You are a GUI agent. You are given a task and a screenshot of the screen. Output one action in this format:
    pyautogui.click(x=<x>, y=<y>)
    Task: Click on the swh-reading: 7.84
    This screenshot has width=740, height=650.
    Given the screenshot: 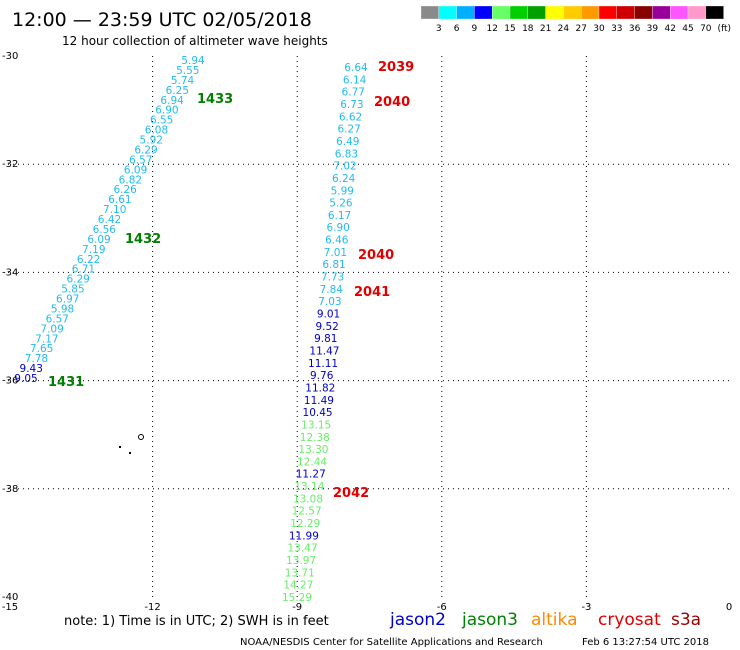 What is the action you would take?
    pyautogui.click(x=332, y=290)
    